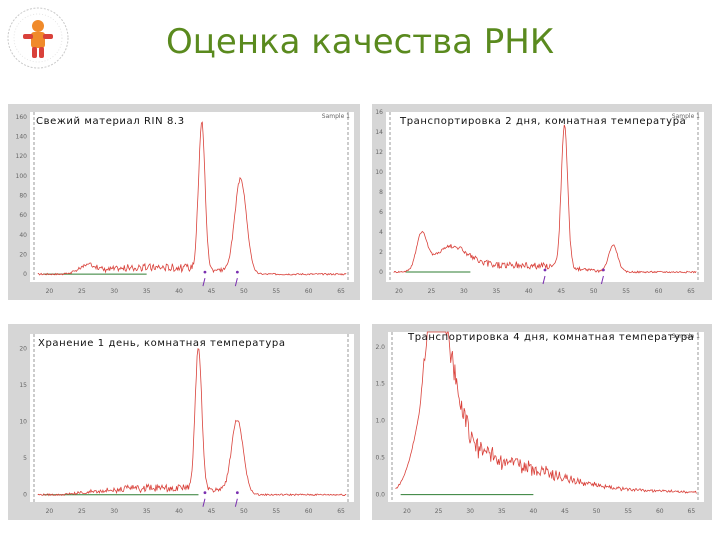  I want to click on y-tick-label: 16, so click(379, 112).